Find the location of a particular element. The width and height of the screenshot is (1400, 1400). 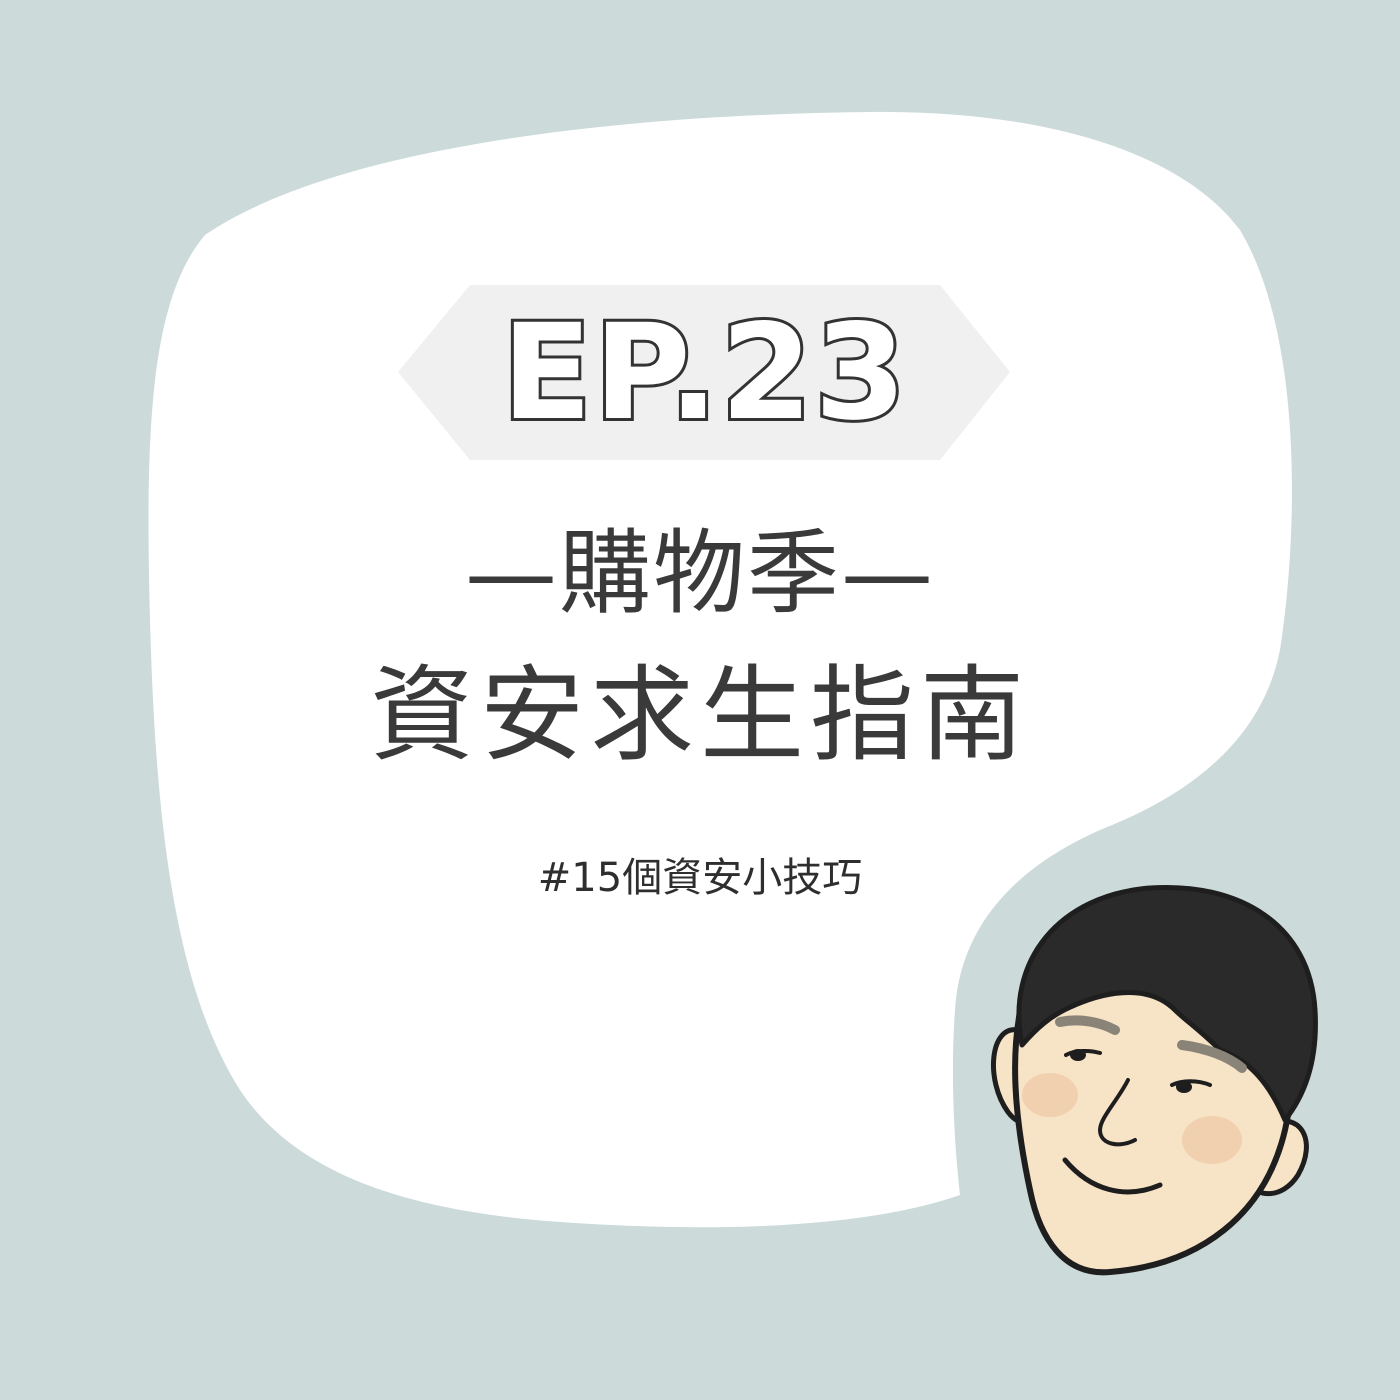

episode-number: EP.23 is located at coordinates (704, 372).